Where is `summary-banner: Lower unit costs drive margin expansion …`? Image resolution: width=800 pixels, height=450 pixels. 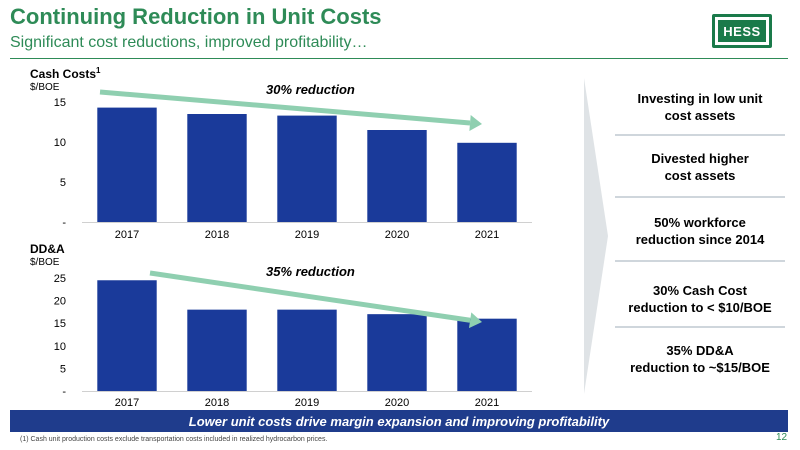
summary-banner: Lower unit costs drive margin expansion … is located at coordinates (399, 421).